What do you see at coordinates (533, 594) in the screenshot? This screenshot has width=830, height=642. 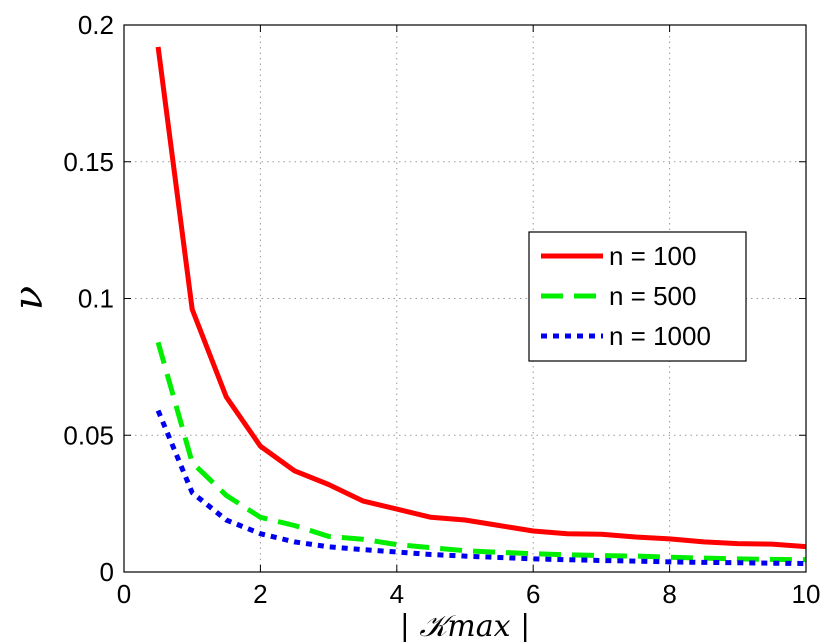 I see `x-tick-label: 6` at bounding box center [533, 594].